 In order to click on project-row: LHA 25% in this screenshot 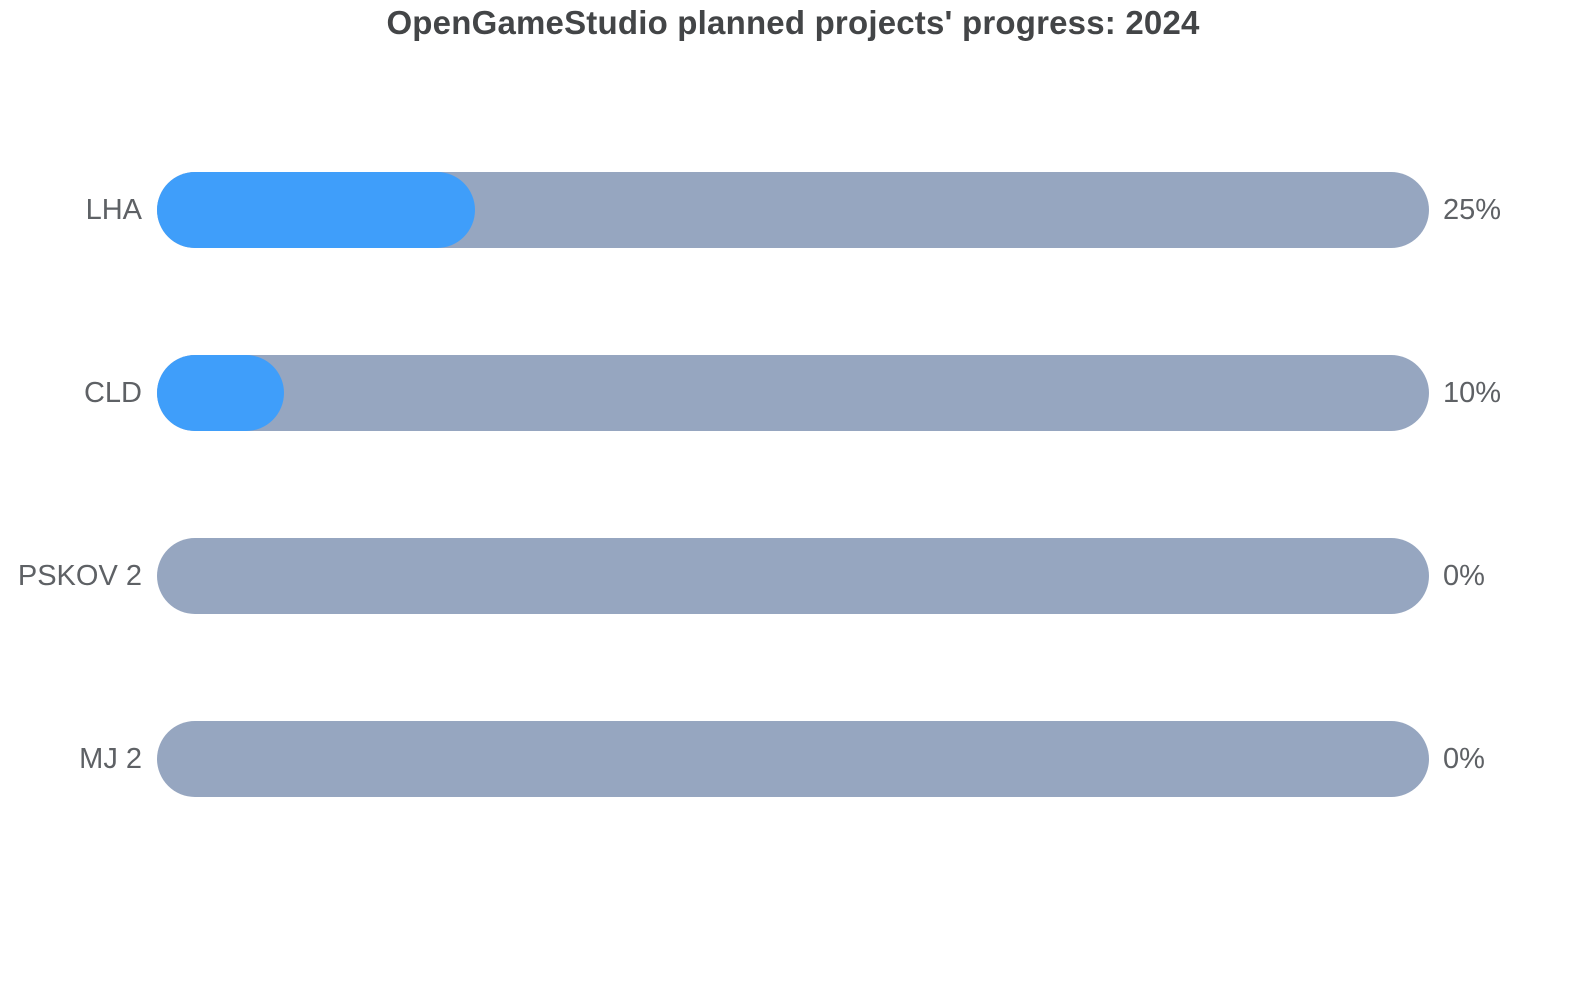, I will do `click(793, 210)`.